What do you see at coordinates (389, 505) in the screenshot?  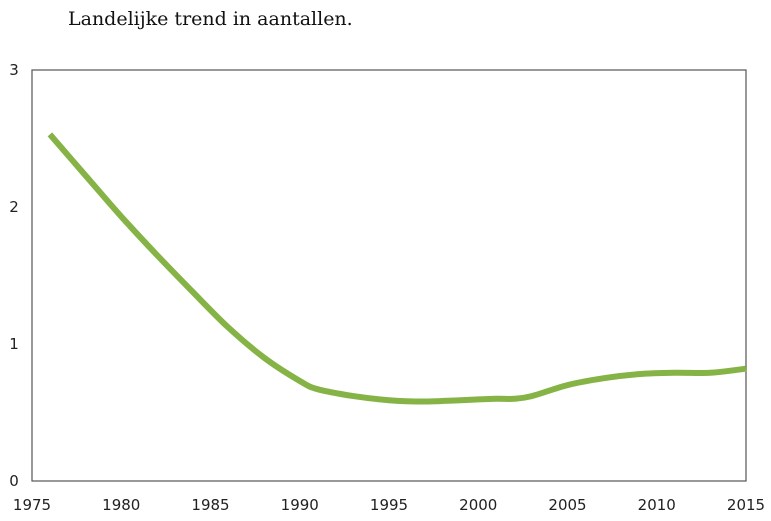 I see `x-tick-label: 1995` at bounding box center [389, 505].